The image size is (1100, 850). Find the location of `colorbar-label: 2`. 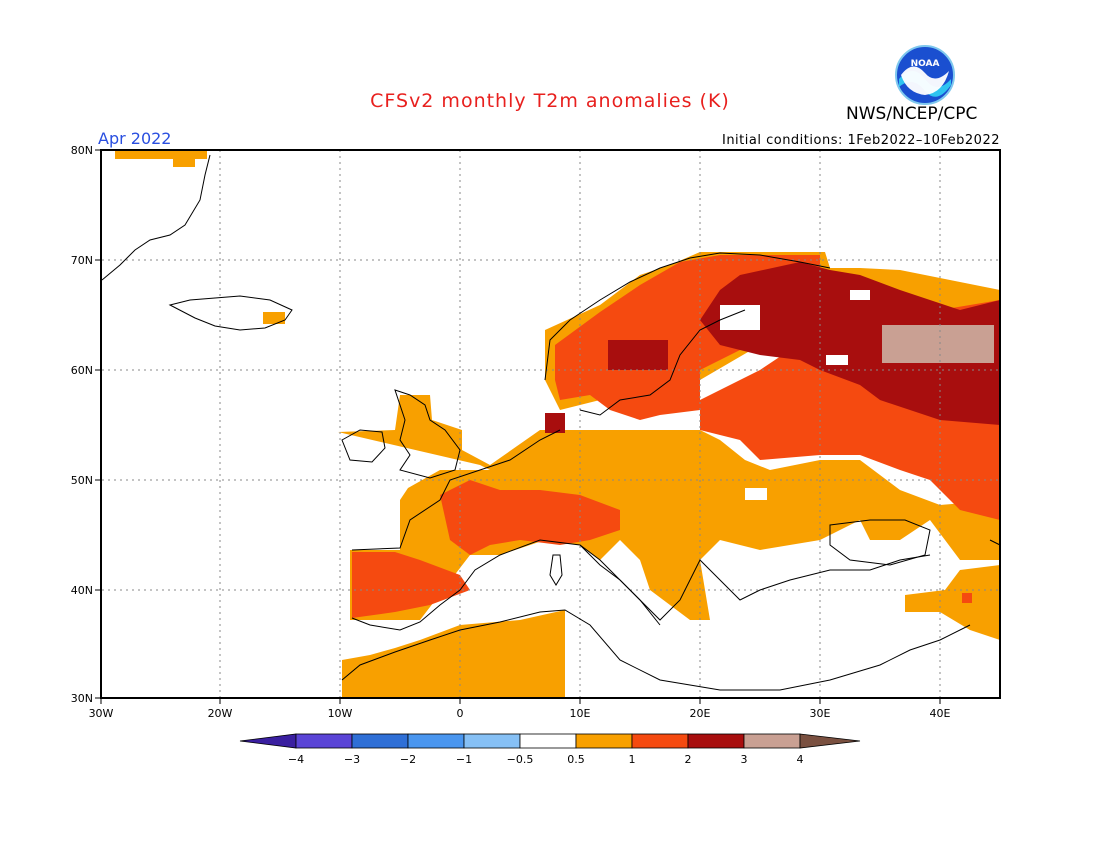

colorbar-label: 2 is located at coordinates (688, 759).